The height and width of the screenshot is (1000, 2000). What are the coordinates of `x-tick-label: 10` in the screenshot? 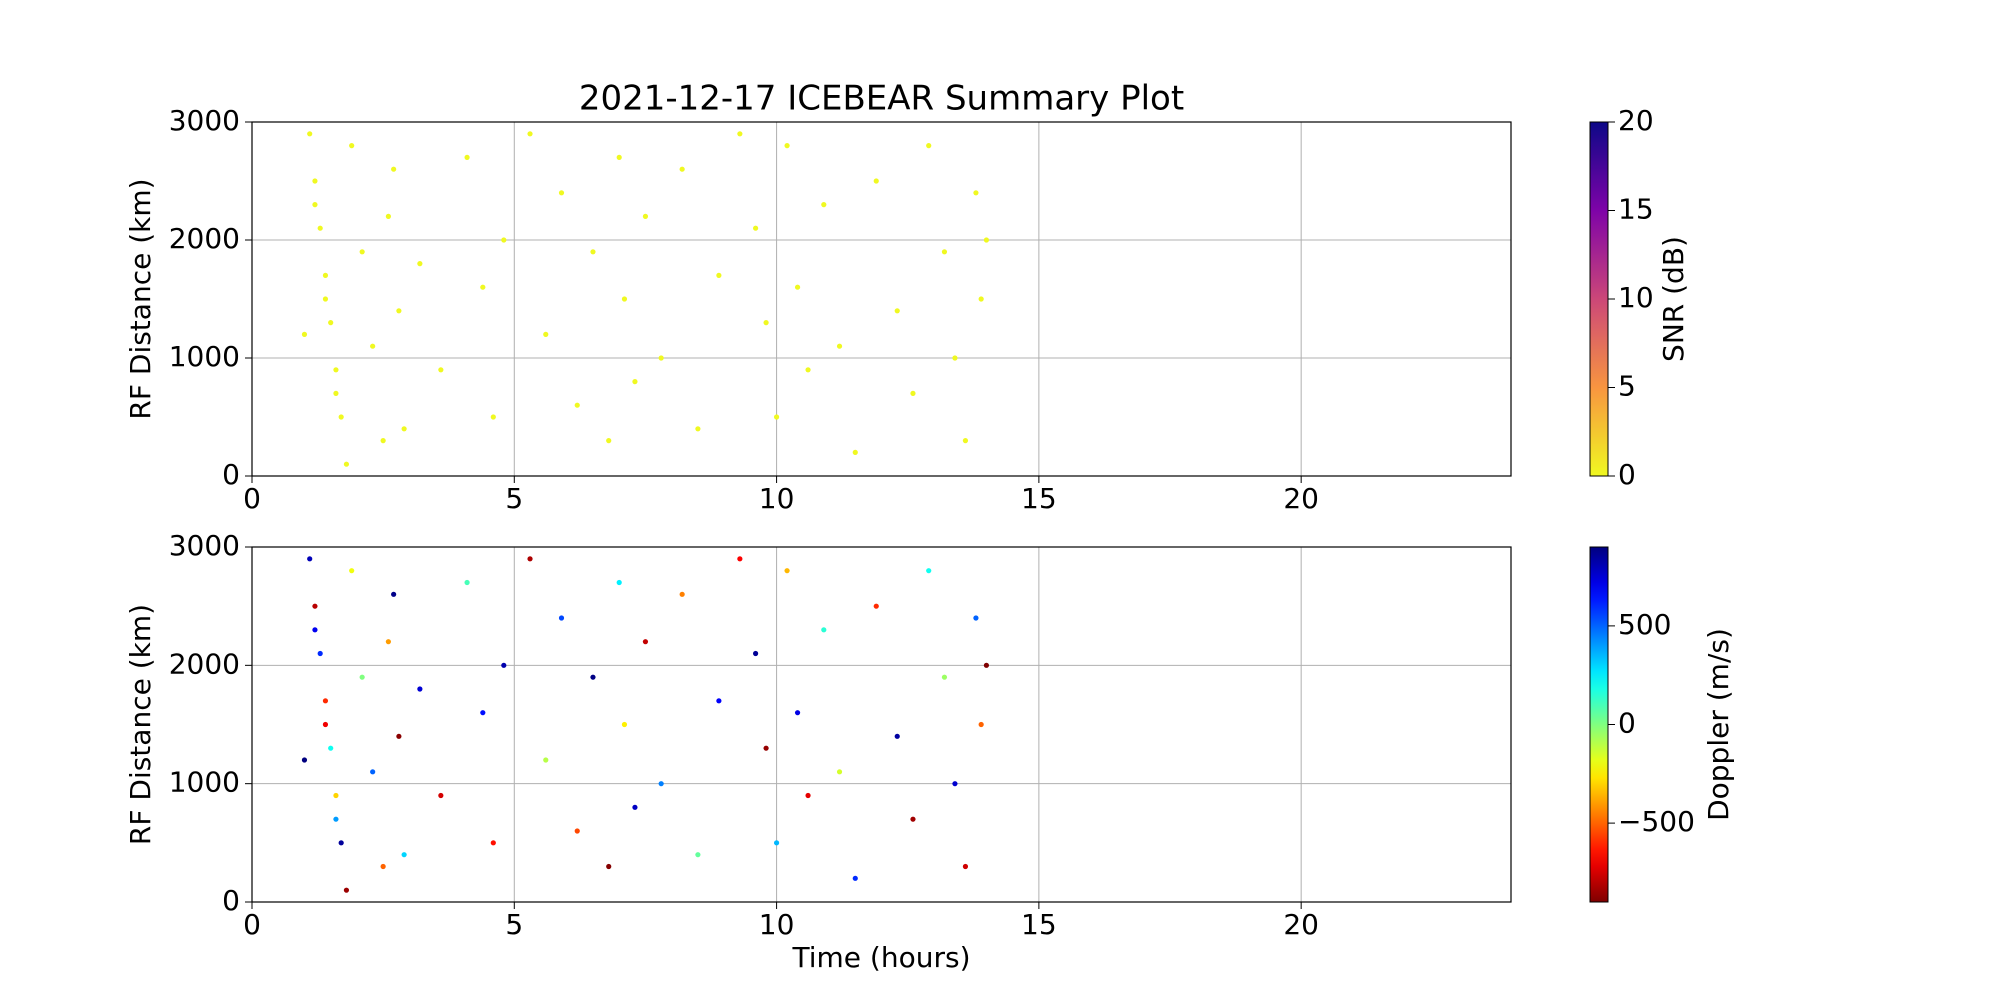 It's located at (777, 924).